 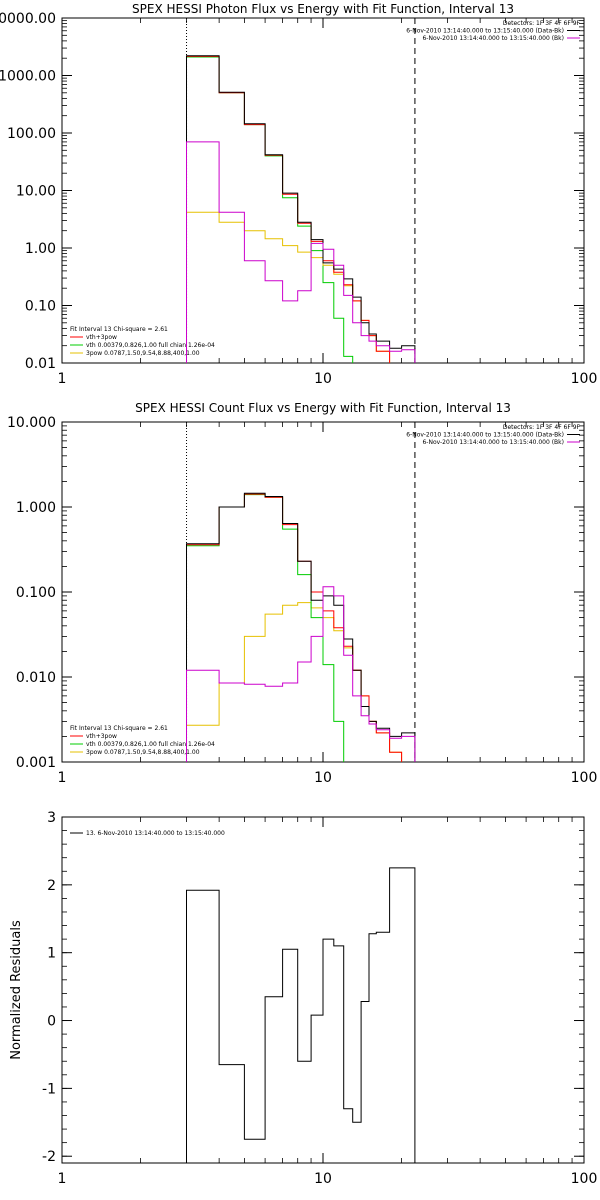 I want to click on y-tick-label: 0.01, so click(x=40, y=364).